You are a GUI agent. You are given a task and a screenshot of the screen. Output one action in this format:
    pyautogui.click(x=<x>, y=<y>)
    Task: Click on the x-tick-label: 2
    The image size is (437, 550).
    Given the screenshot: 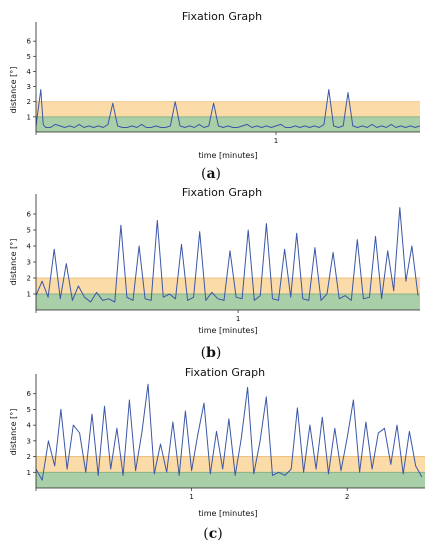 What is the action you would take?
    pyautogui.click(x=347, y=497)
    